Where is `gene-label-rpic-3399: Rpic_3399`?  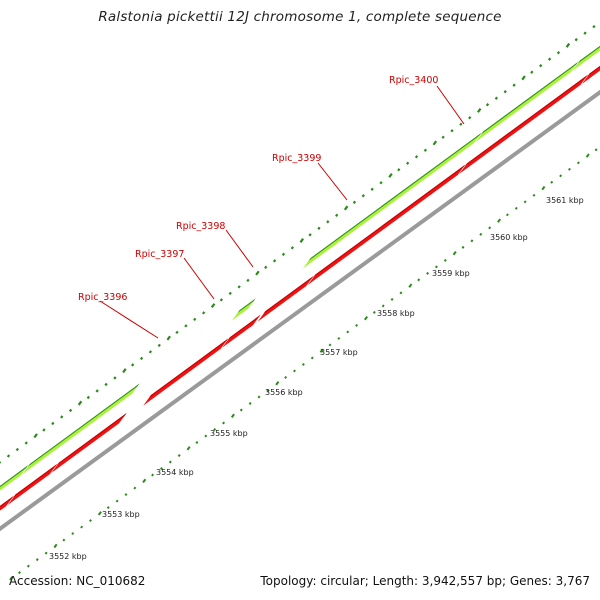
gene-label-rpic-3399: Rpic_3399 is located at coordinates (296, 158).